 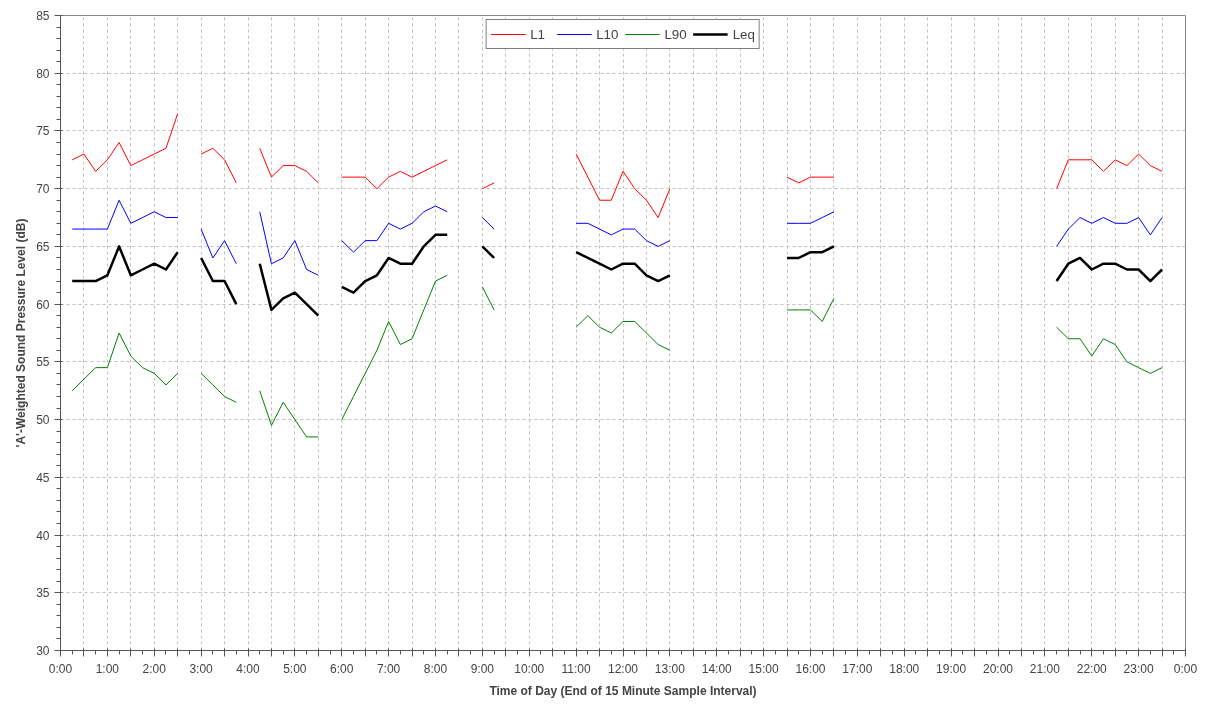 What do you see at coordinates (248, 668) in the screenshot?
I see `x-tick-label: 4:00` at bounding box center [248, 668].